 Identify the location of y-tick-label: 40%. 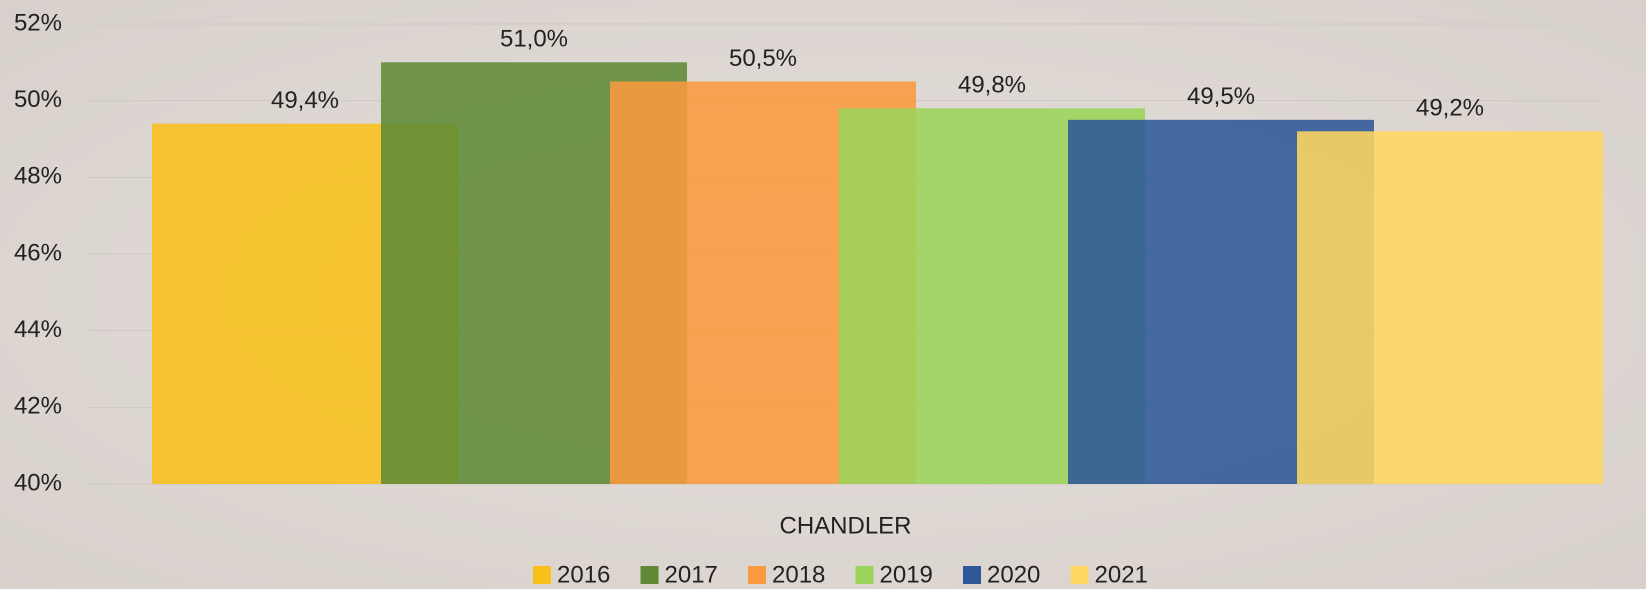
(38, 482).